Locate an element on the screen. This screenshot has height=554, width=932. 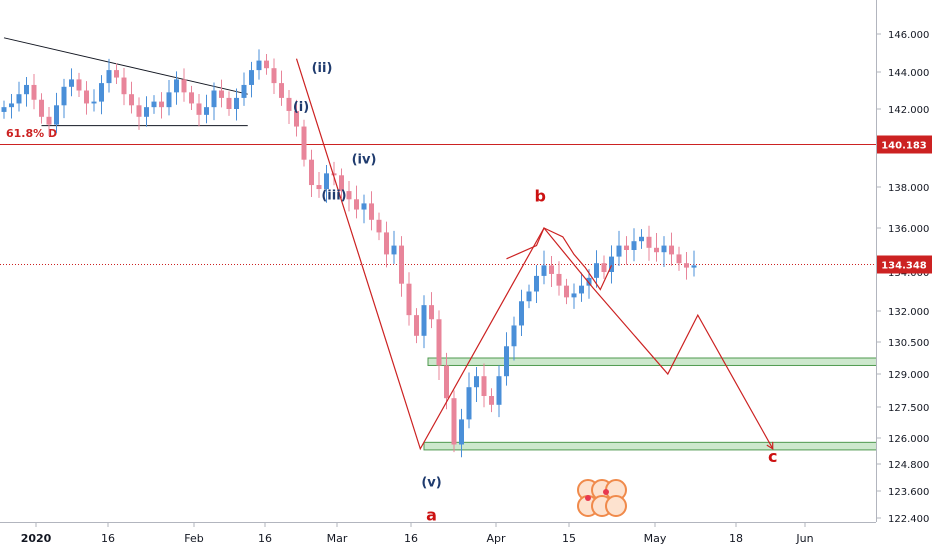
y-tick-label: 126.000 is located at coordinates (908, 439).